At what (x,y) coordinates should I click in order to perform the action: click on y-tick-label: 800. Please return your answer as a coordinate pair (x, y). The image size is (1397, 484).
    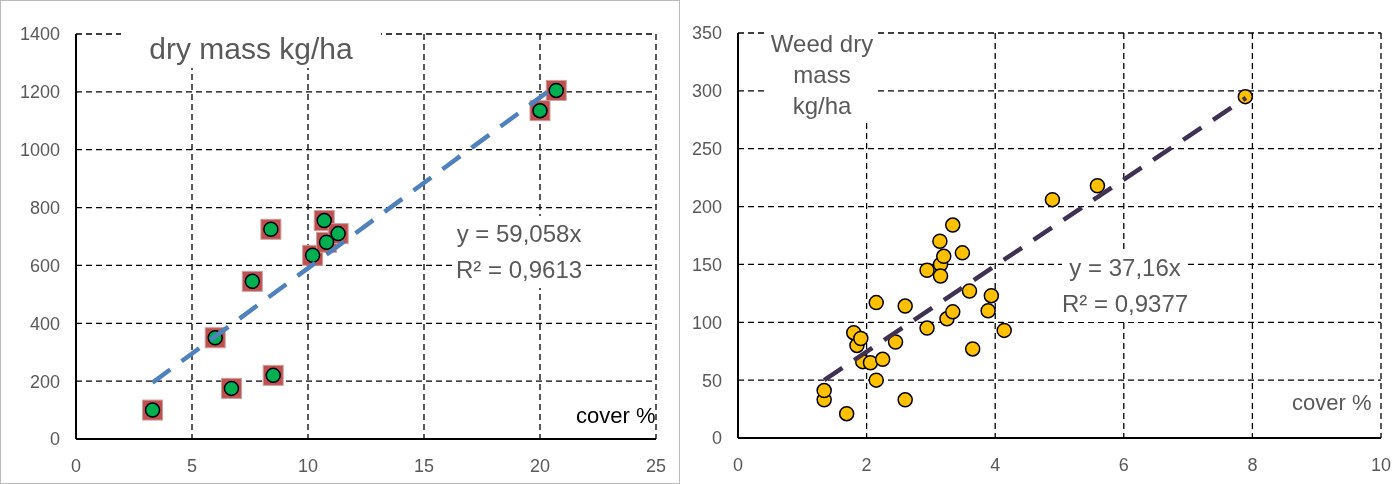
    Looking at the image, I should click on (44, 207).